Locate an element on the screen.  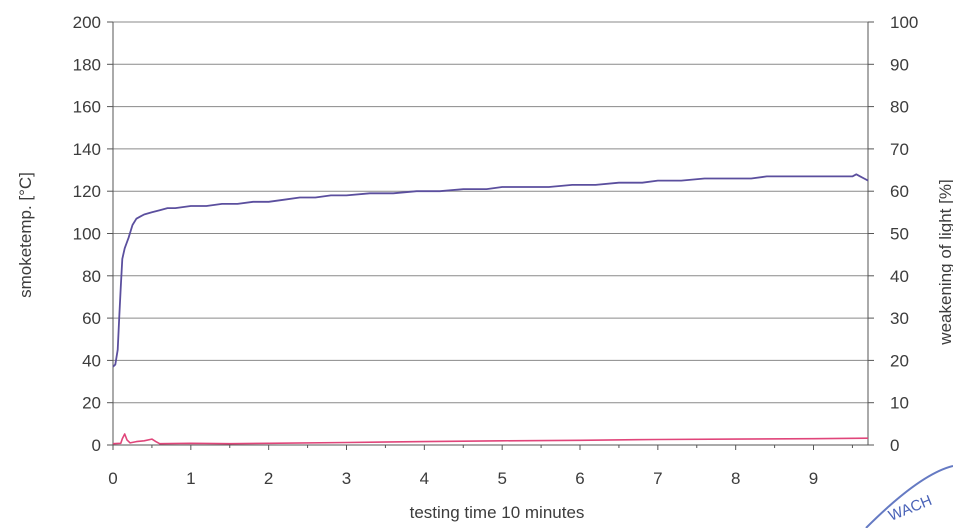
right-y-tick-label: 80 is located at coordinates (899, 107).